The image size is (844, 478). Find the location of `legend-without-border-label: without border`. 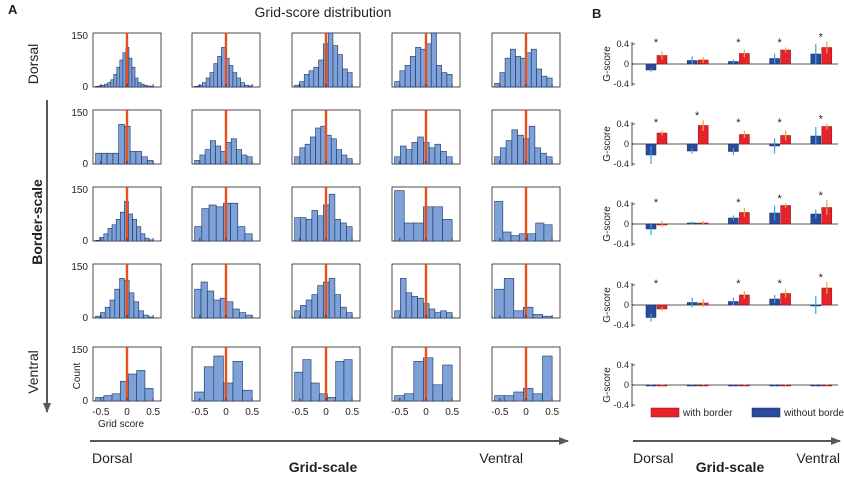

legend-without-border-label: without border is located at coordinates (813, 413).